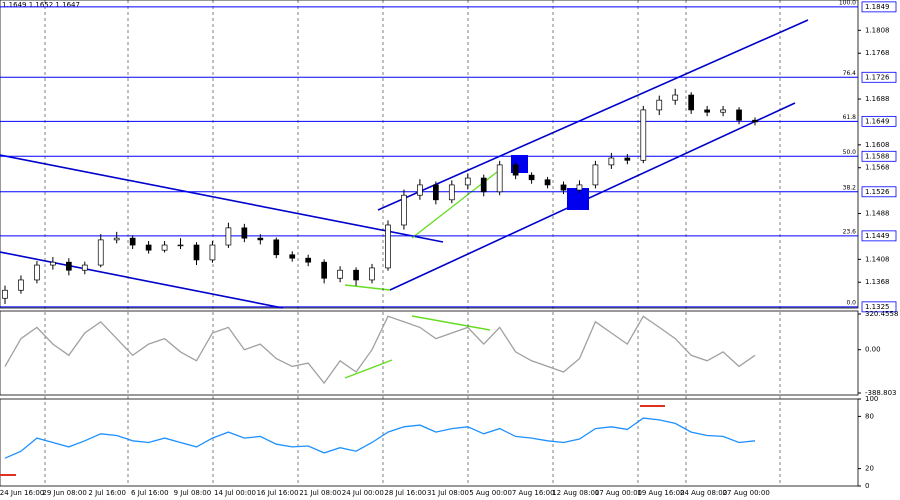 This screenshot has width=900, height=500. What do you see at coordinates (193, 493) in the screenshot?
I see `x-tick-label: 9 Jul 08:00` at bounding box center [193, 493].